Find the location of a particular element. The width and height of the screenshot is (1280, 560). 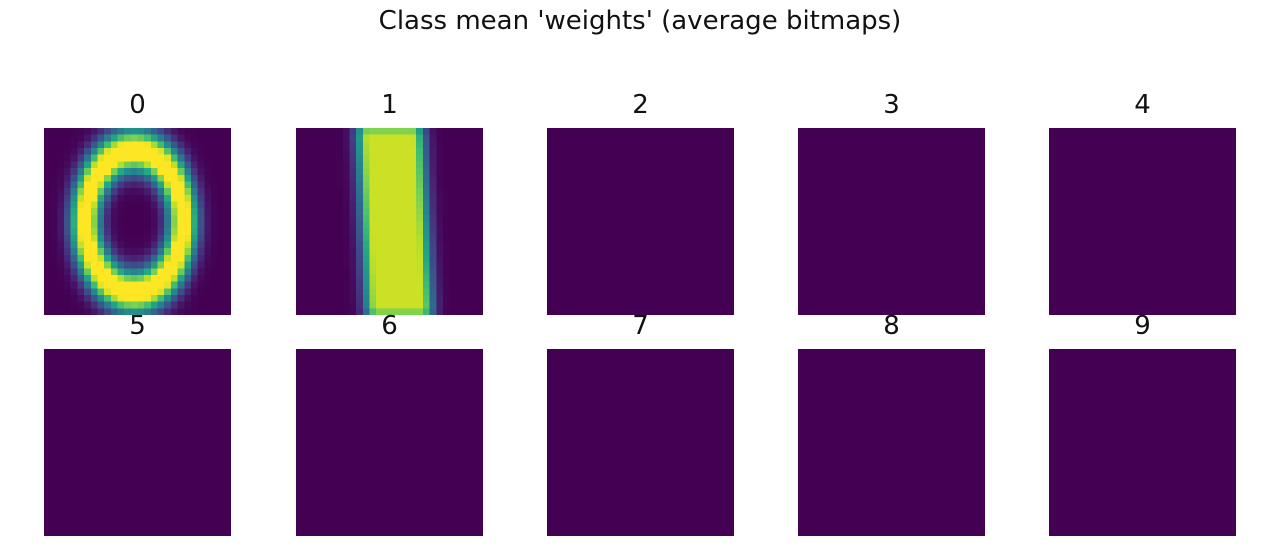

panel-title: 5 is located at coordinates (137, 326).